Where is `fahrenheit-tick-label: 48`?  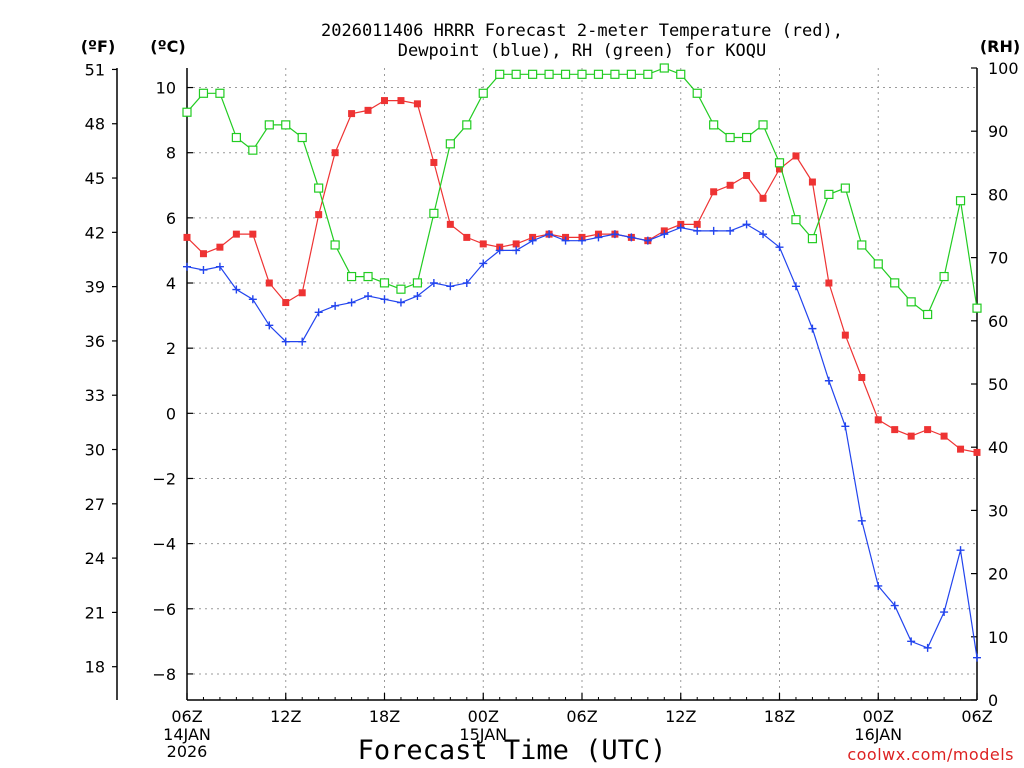
fahrenheit-tick-label: 48 is located at coordinates (95, 124).